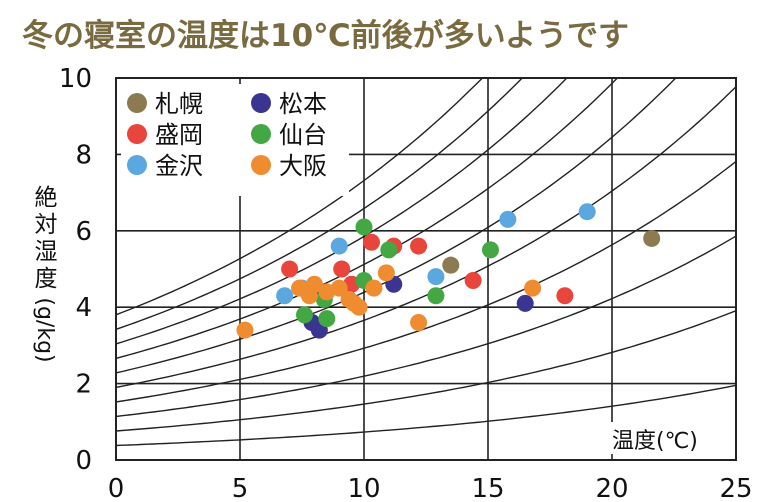  Describe the element at coordinates (179, 166) in the screenshot. I see `legend-label: 金沢` at that location.